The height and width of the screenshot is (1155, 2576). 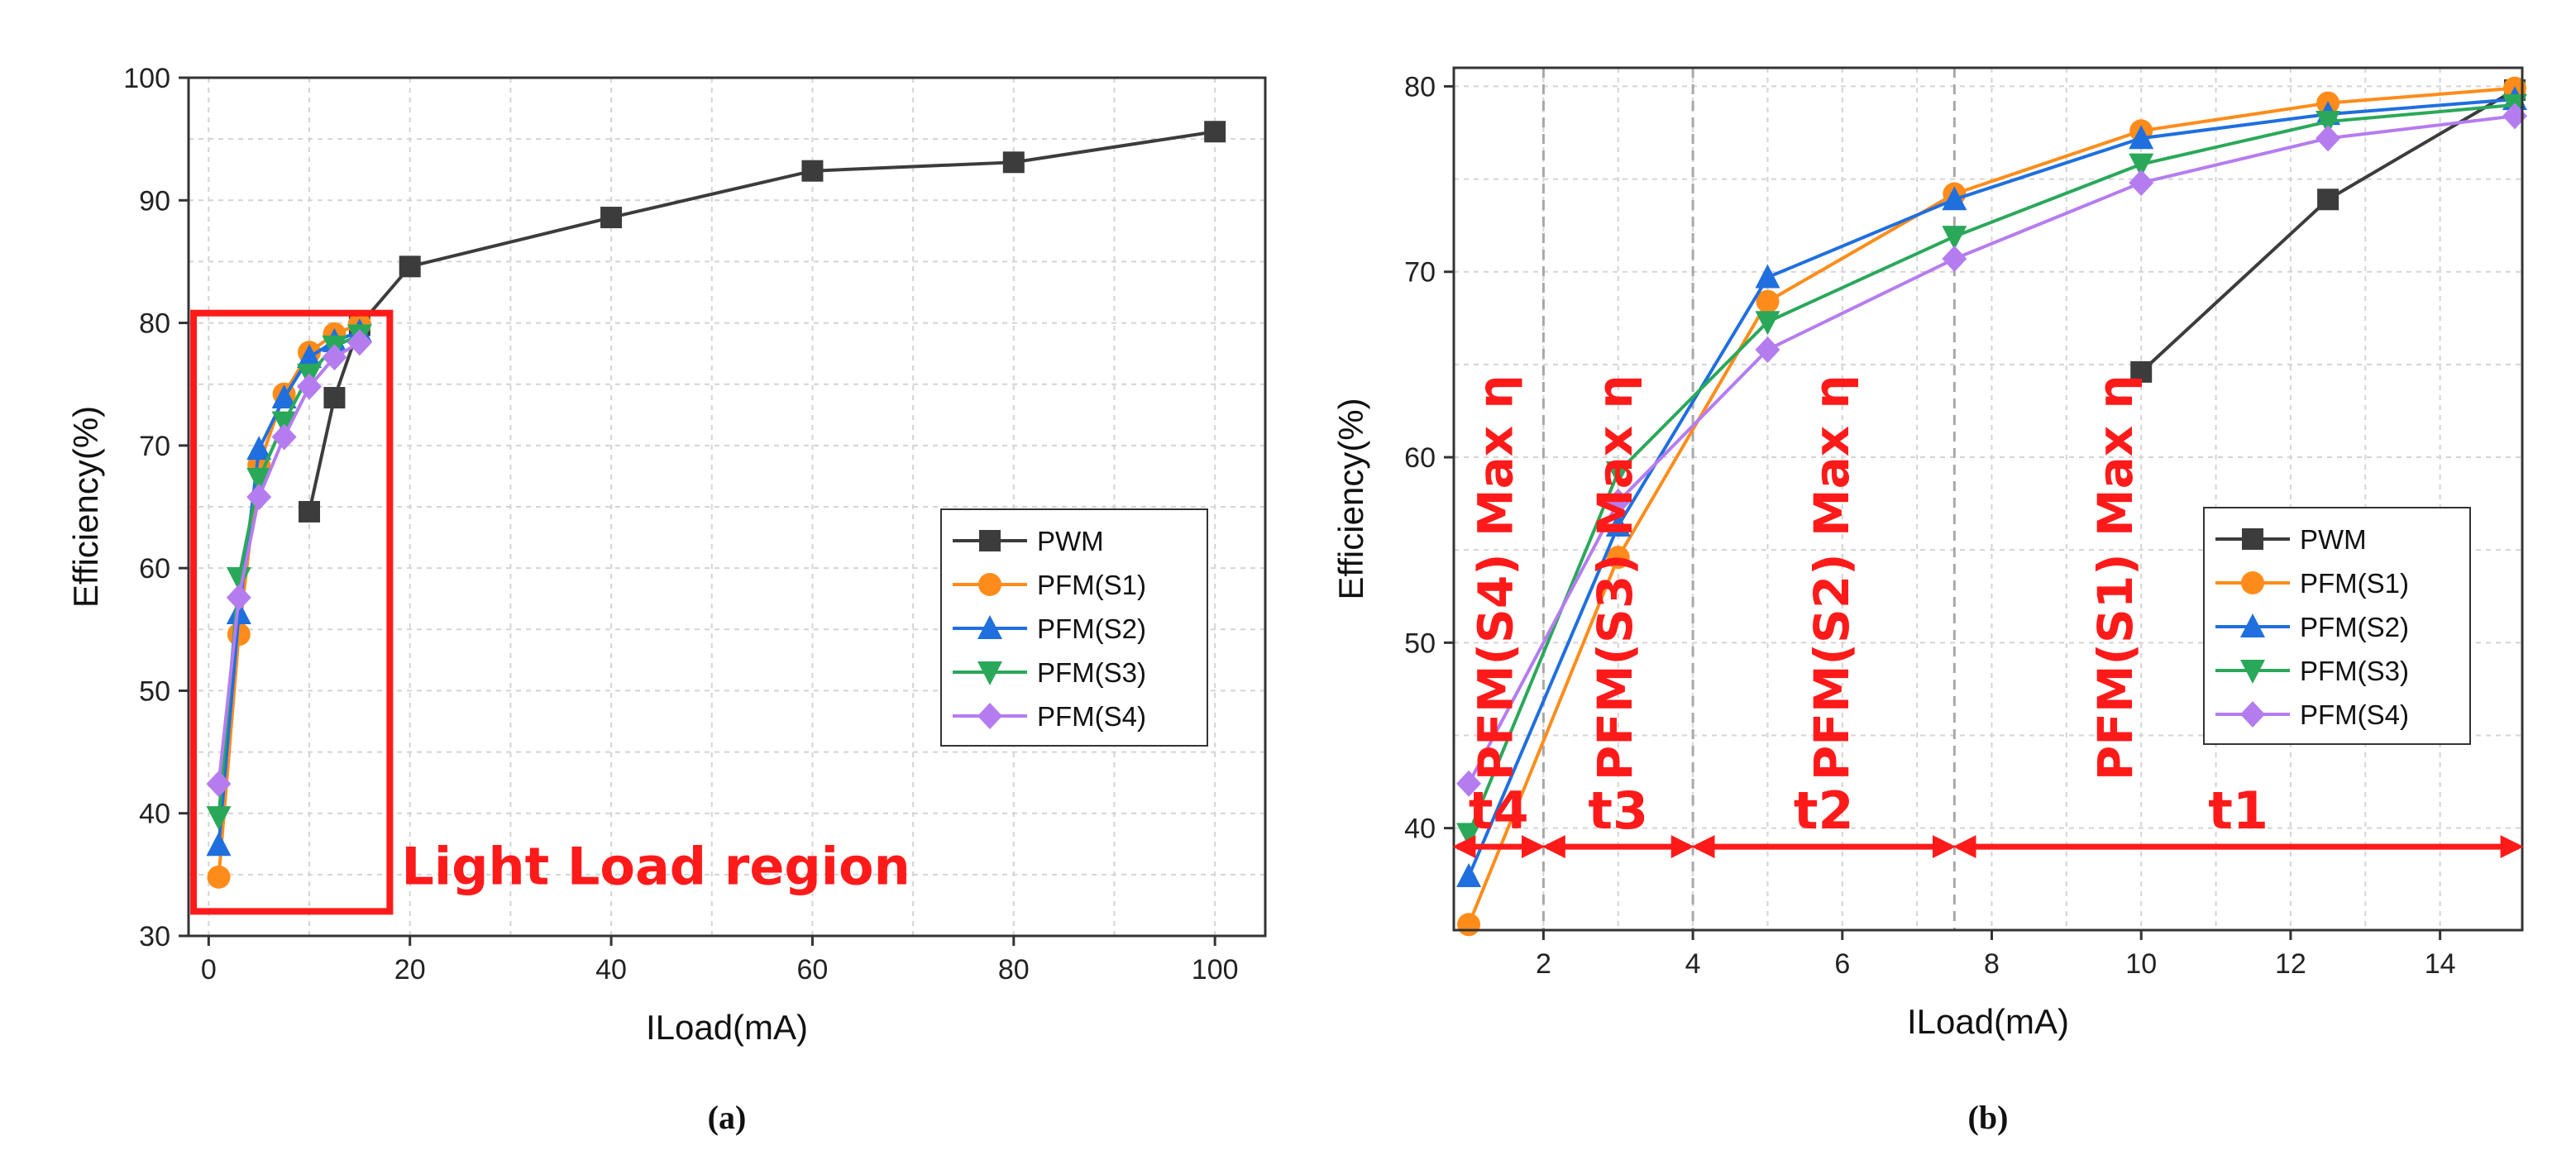 I want to click on legend-a: PWM PFM(S1) PFM(S2) PFM(S3) PFM(S4), so click(x=1074, y=627).